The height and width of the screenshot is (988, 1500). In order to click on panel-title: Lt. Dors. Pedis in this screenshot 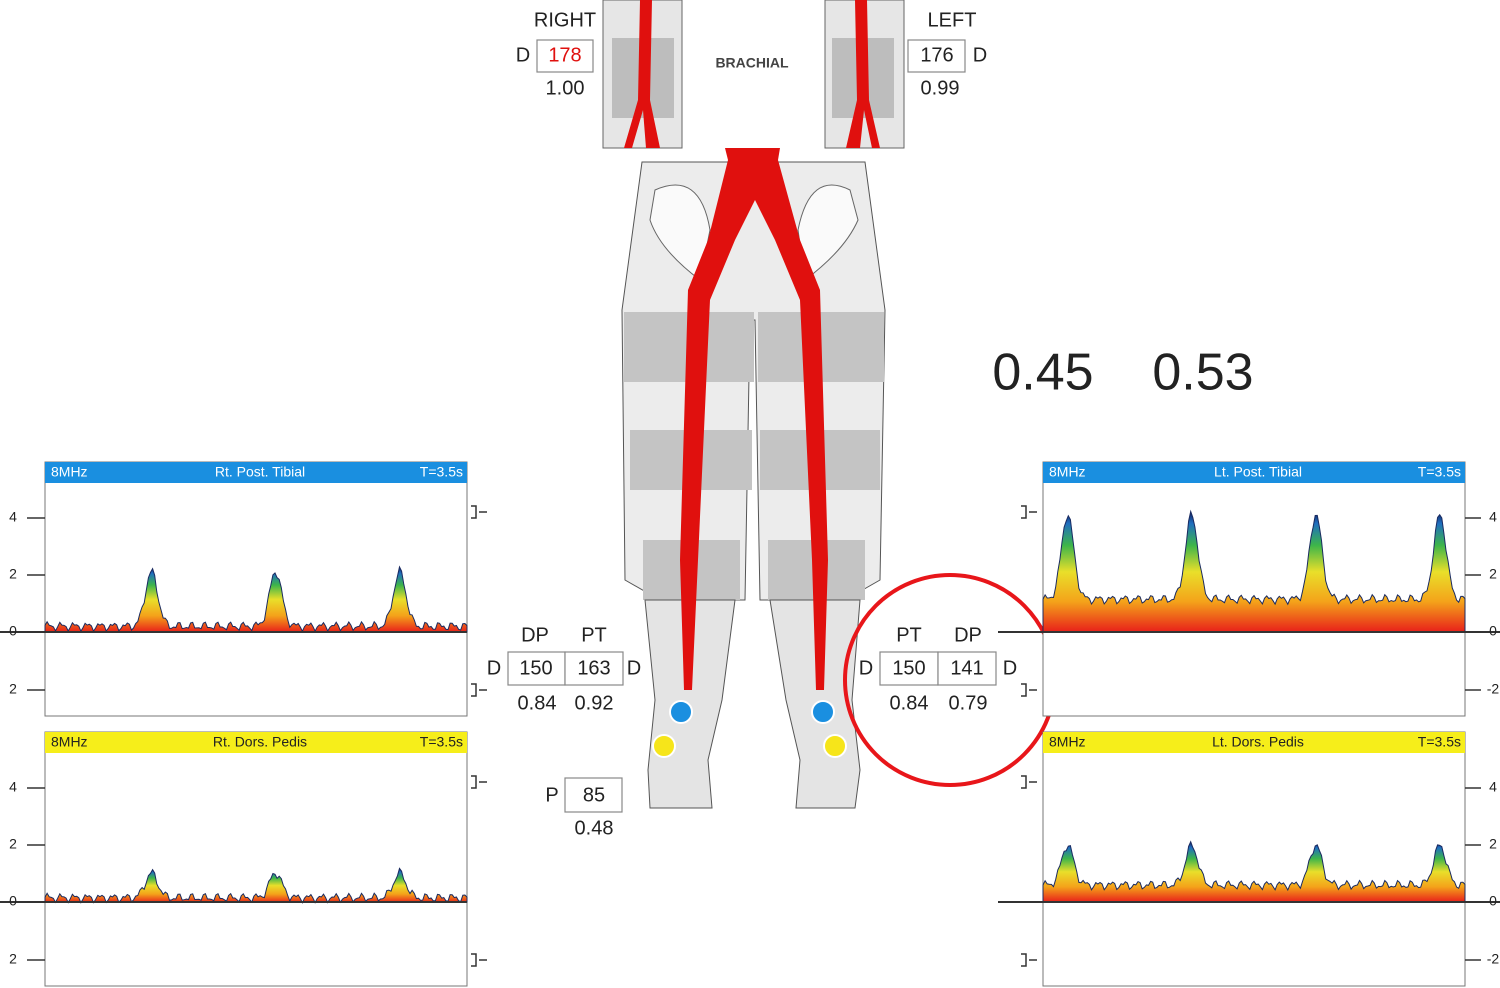, I will do `click(1258, 742)`.